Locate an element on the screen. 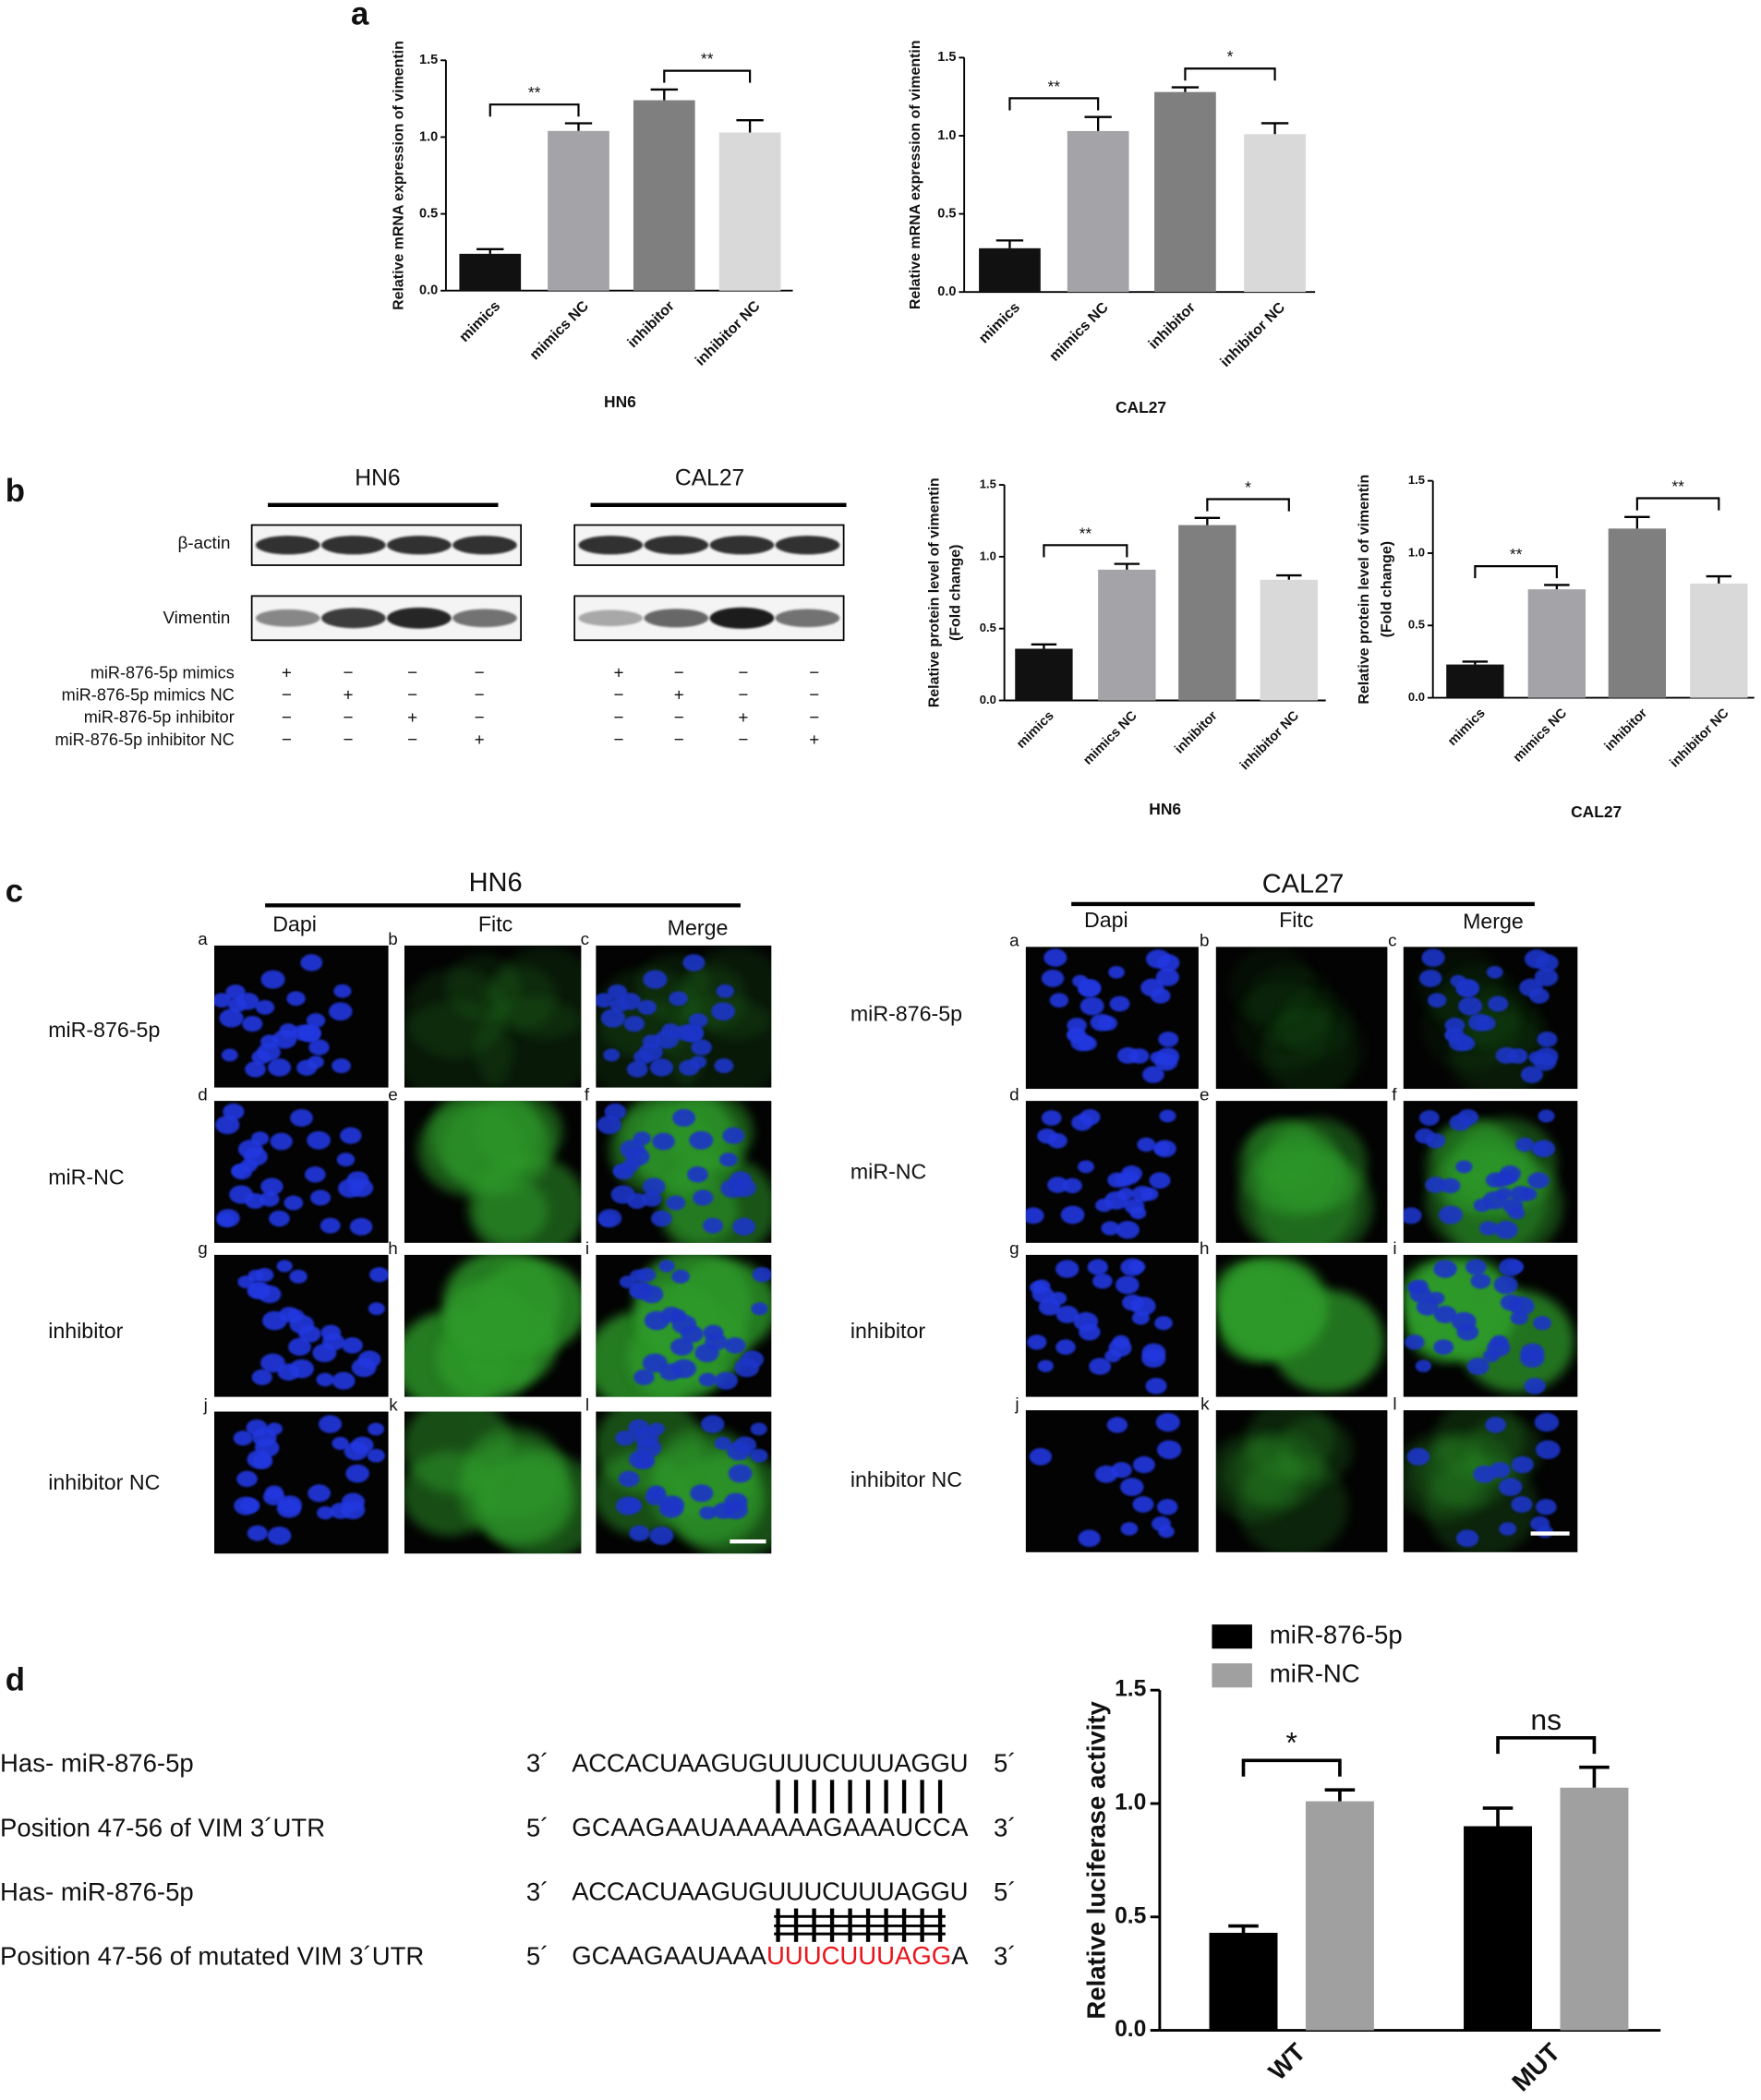 Image resolution: width=1761 pixels, height=2100 pixels. panel-letter: e is located at coordinates (1205, 1094).